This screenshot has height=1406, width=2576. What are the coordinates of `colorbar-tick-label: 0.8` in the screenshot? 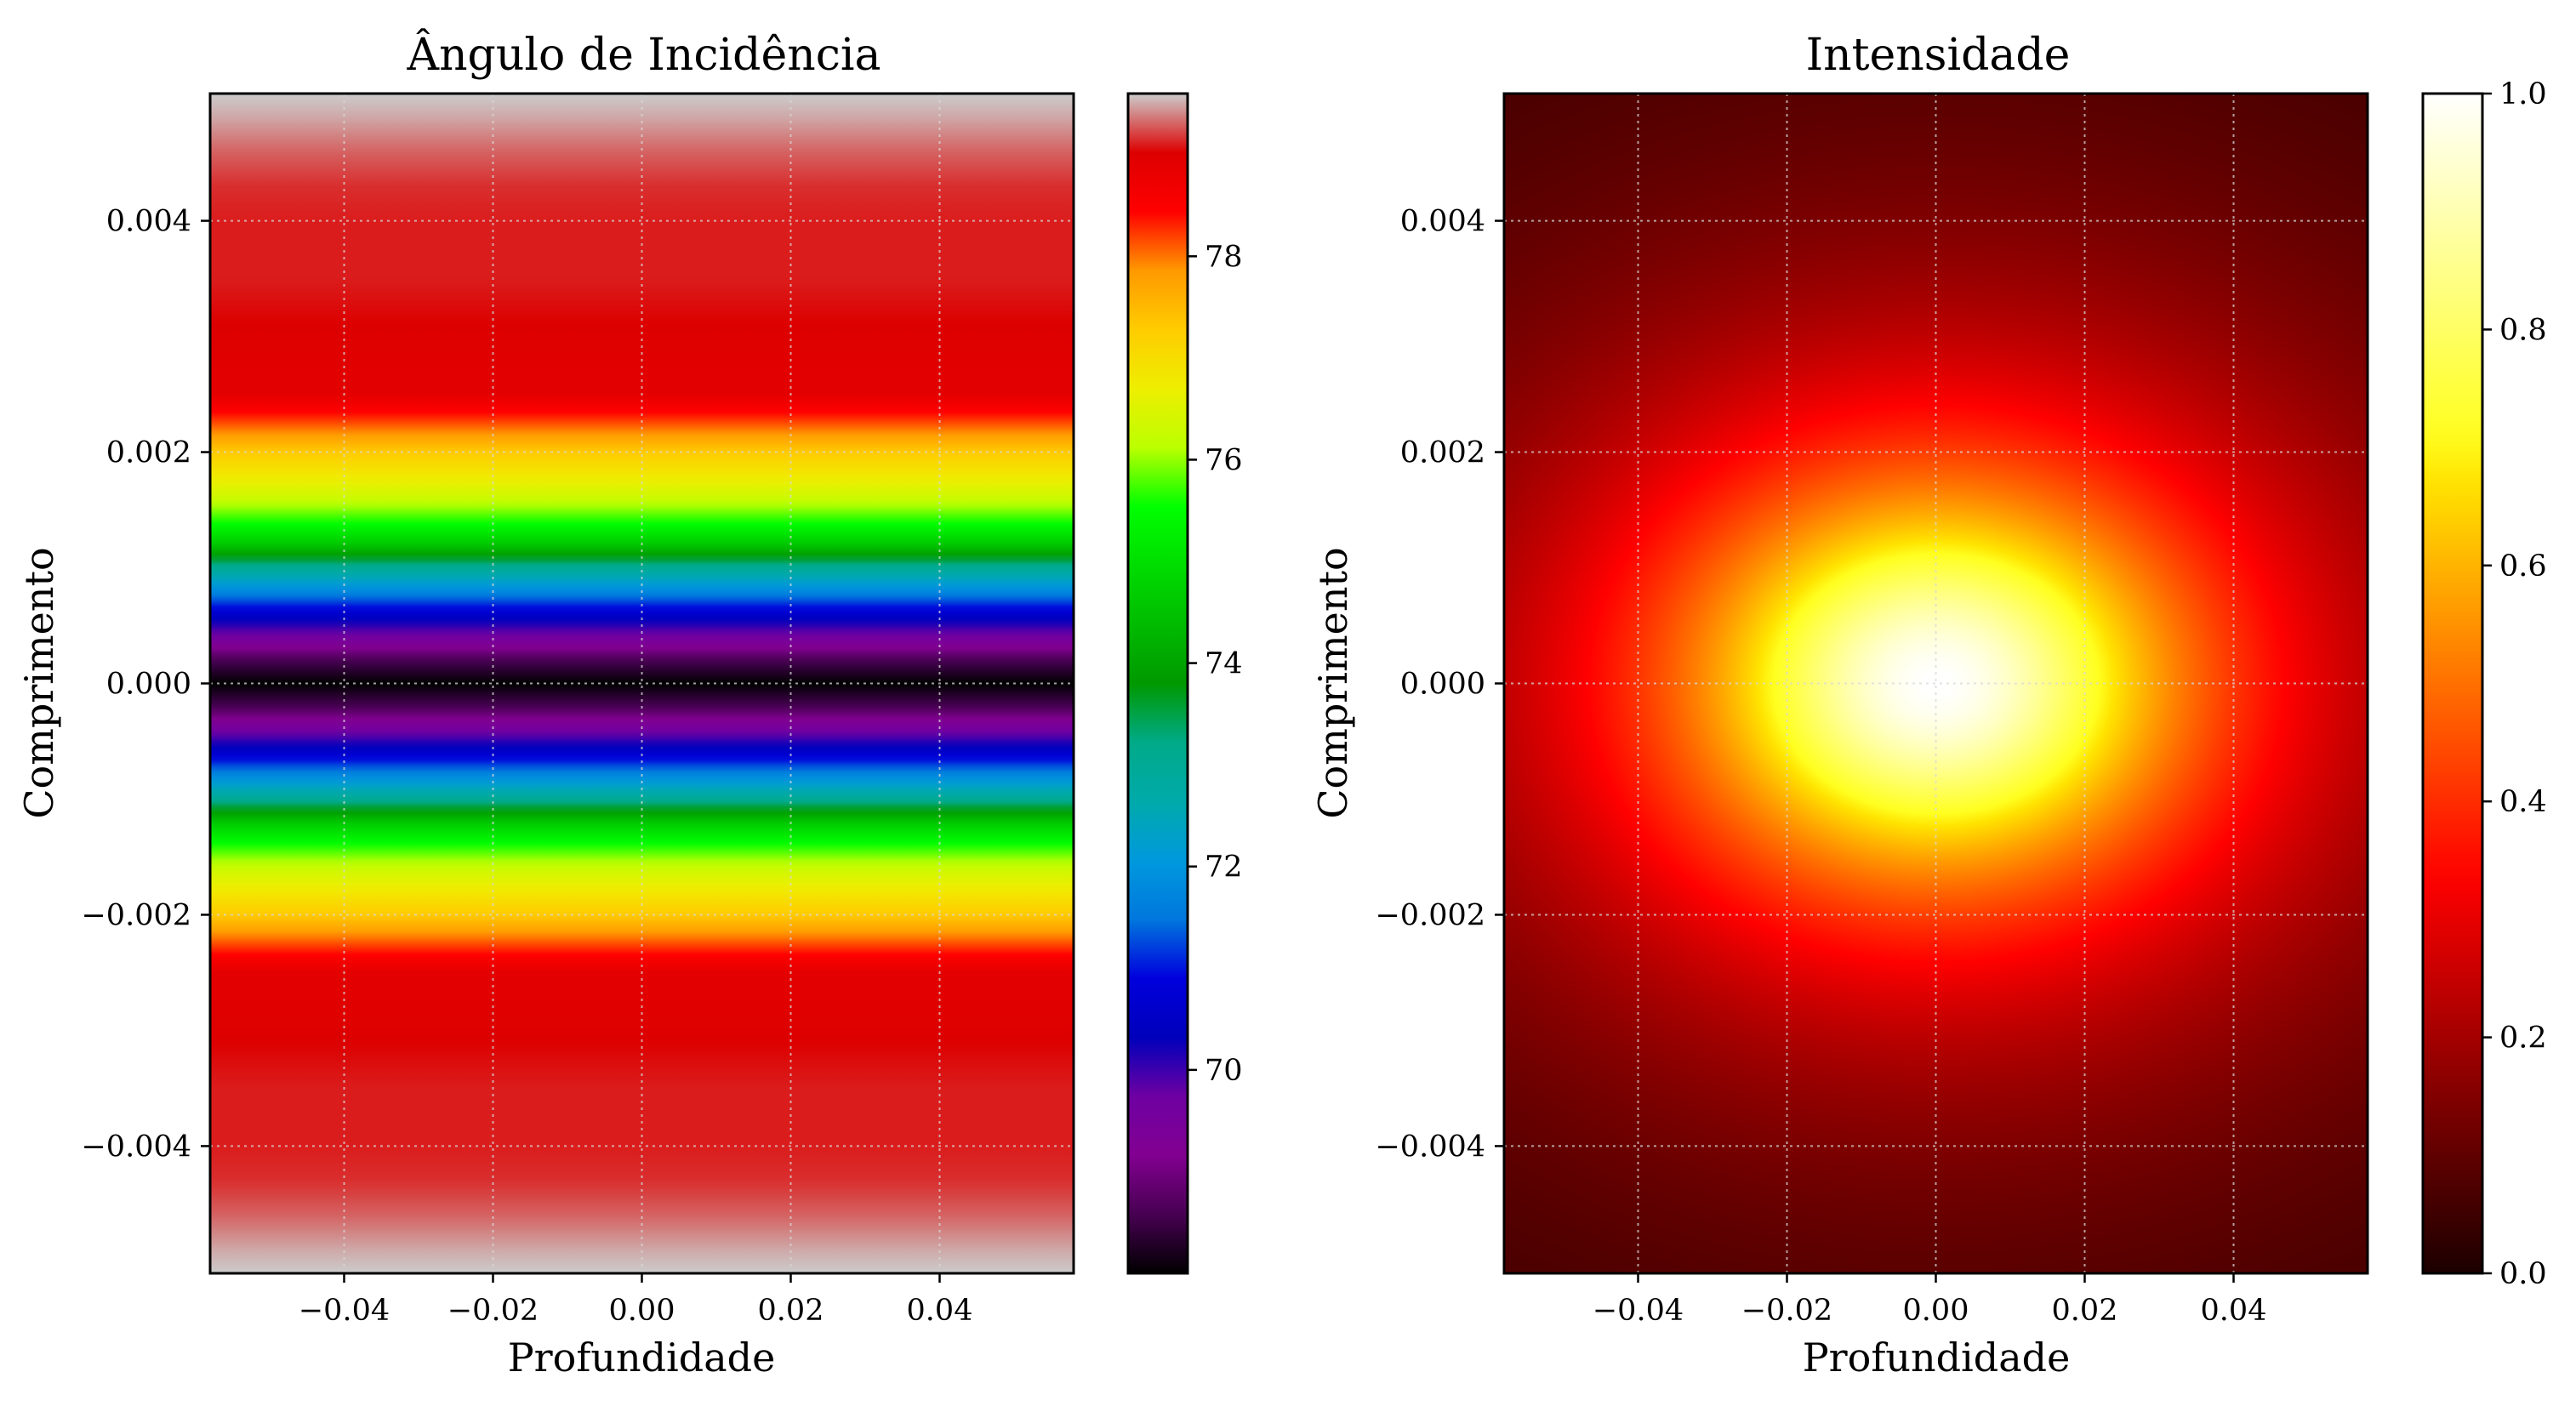 It's located at (2523, 330).